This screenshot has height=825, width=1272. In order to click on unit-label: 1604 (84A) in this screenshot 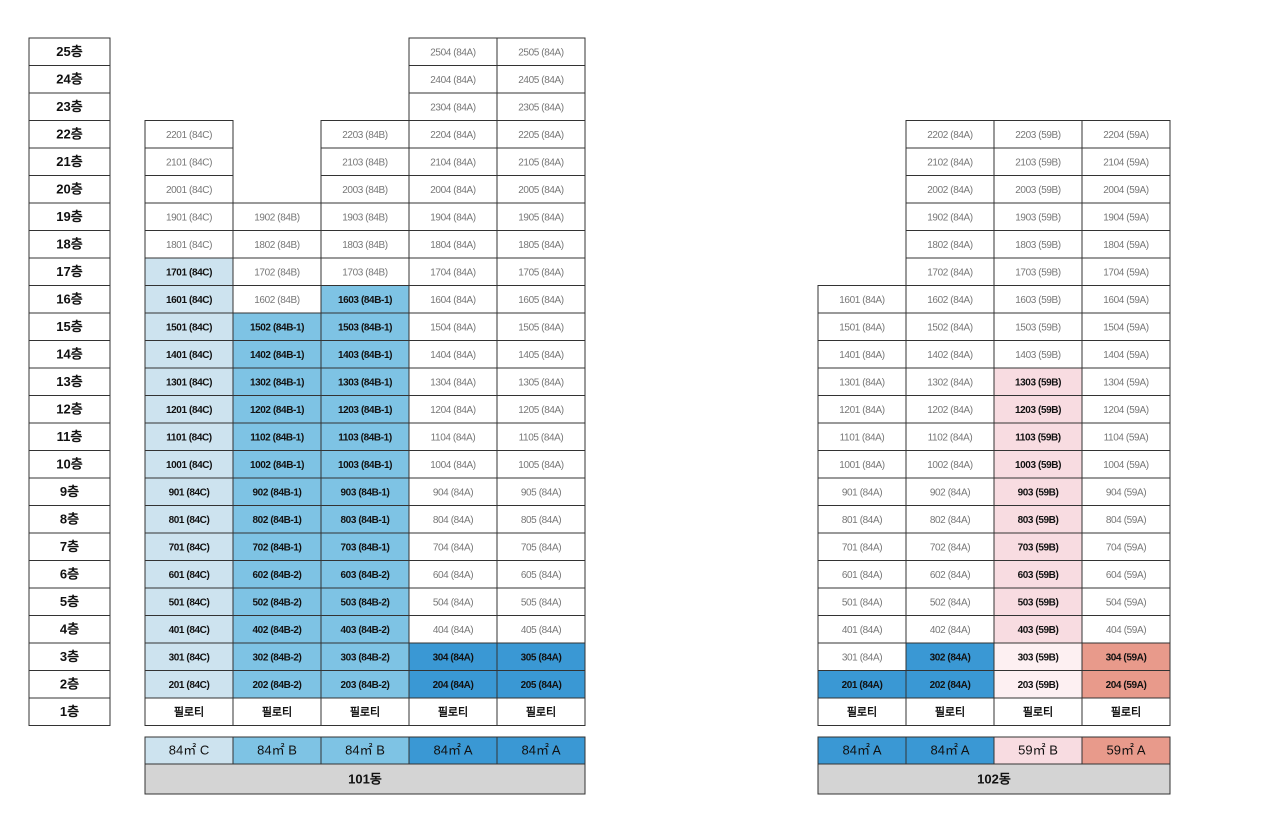, I will do `click(453, 300)`.